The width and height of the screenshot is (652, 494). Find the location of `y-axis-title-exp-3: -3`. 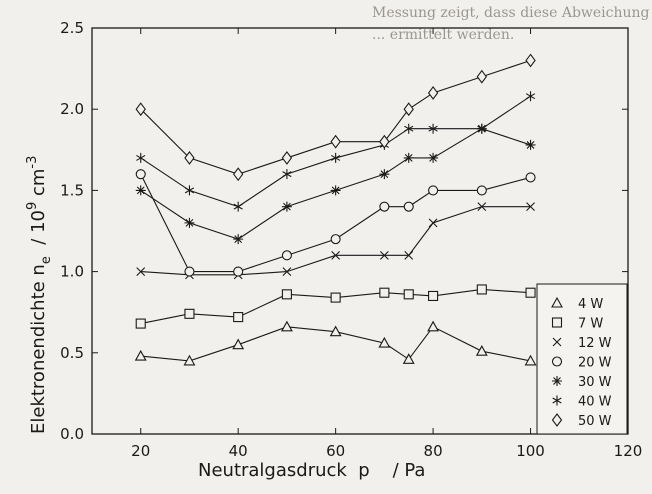

y-axis-title-exp-3: -3 is located at coordinates (32, 162).